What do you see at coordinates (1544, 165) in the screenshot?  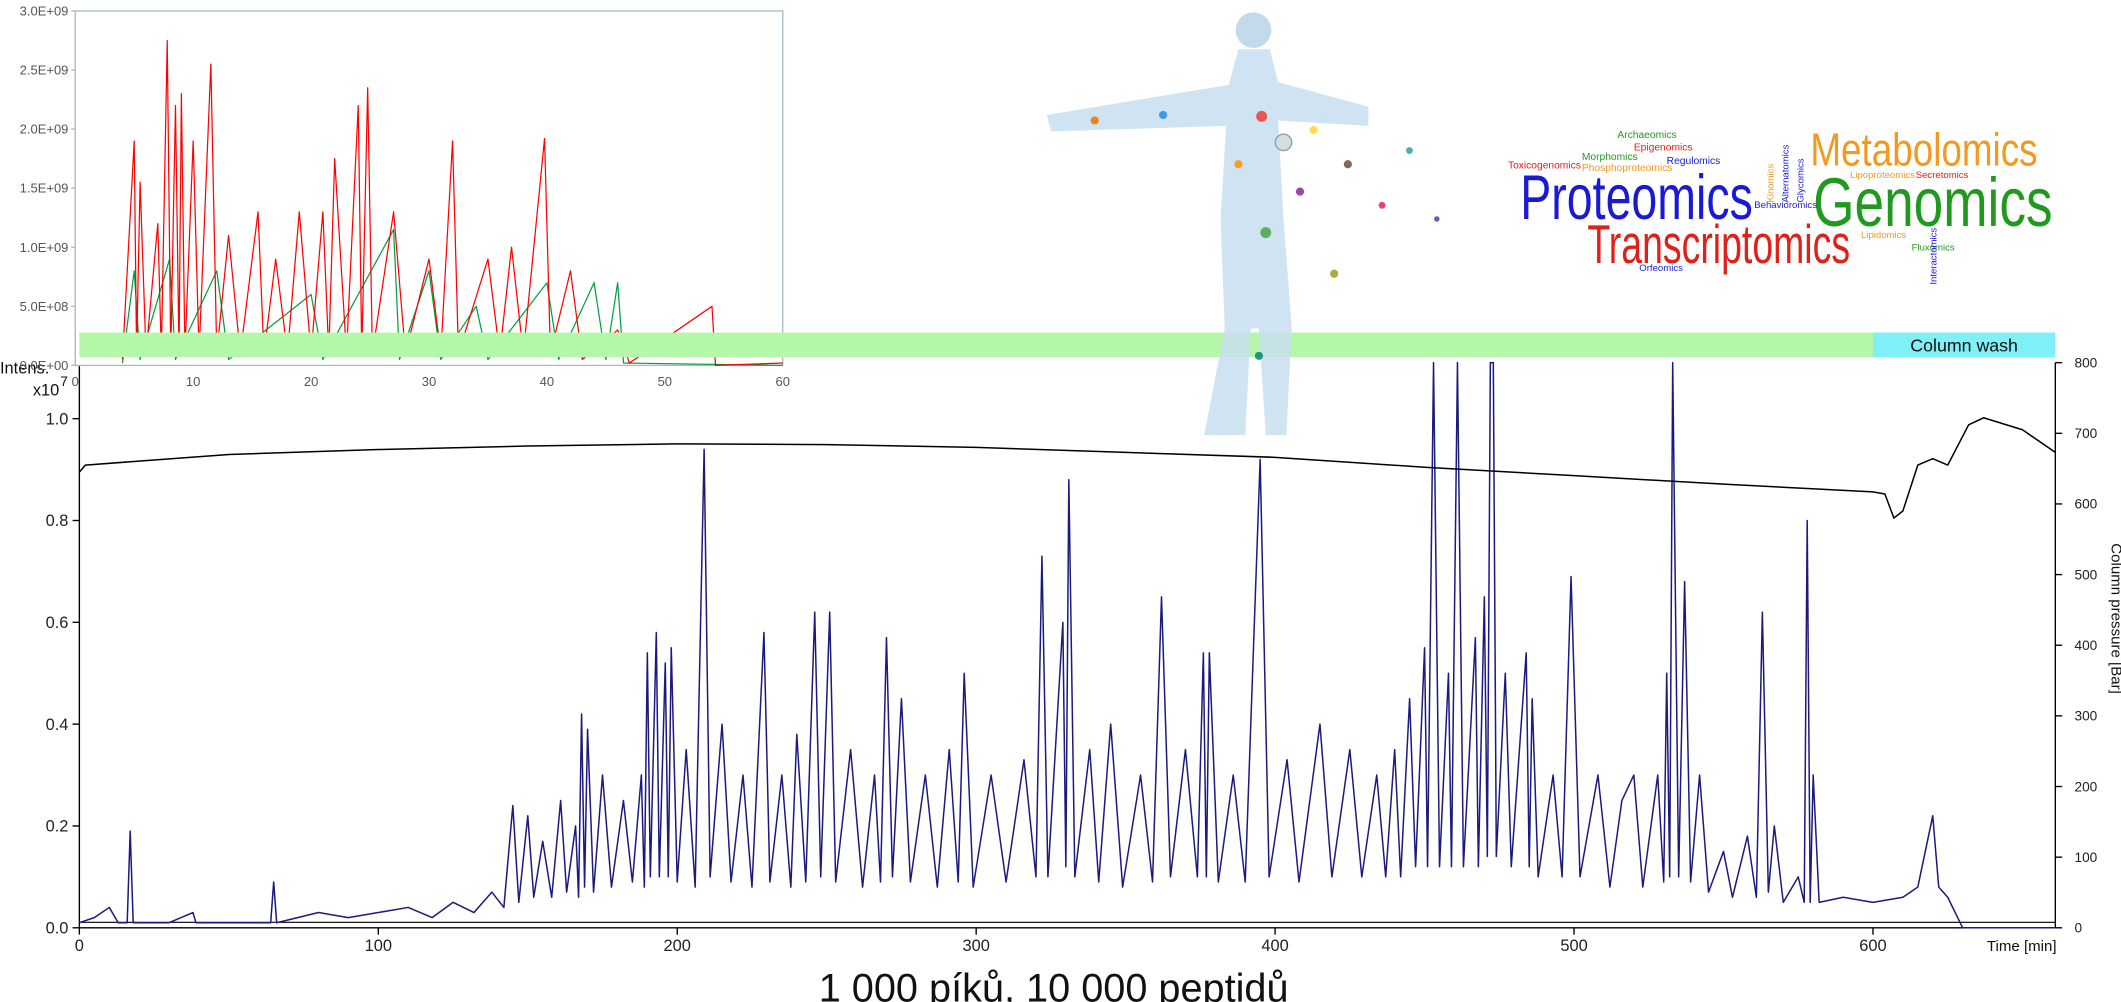 I see `word: Toxicogenomics` at bounding box center [1544, 165].